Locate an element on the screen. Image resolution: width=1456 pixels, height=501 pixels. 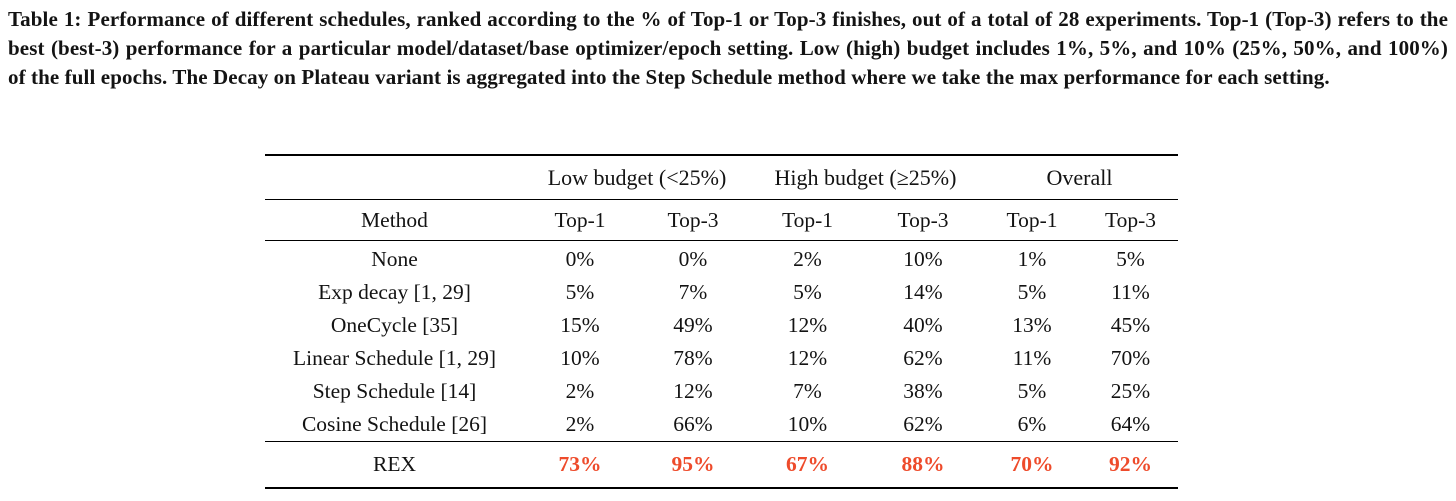
table-row-none: None 0% 0% 2% 10% 1% 5% is located at coordinates (721, 259).